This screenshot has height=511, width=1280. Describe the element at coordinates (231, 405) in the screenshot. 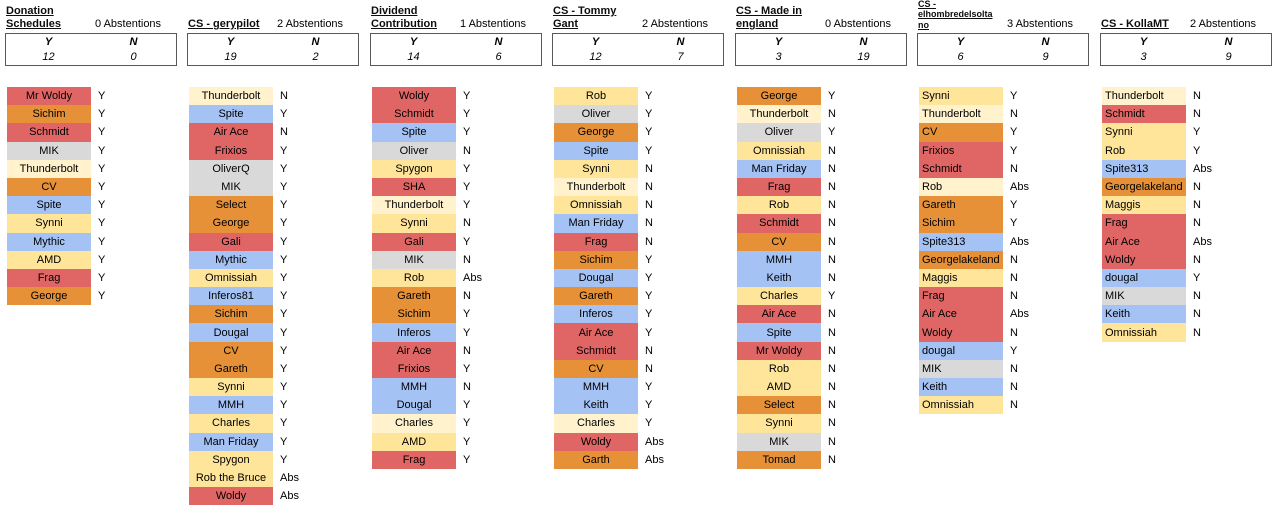

I see `voter-name-cell: MMH` at that location.